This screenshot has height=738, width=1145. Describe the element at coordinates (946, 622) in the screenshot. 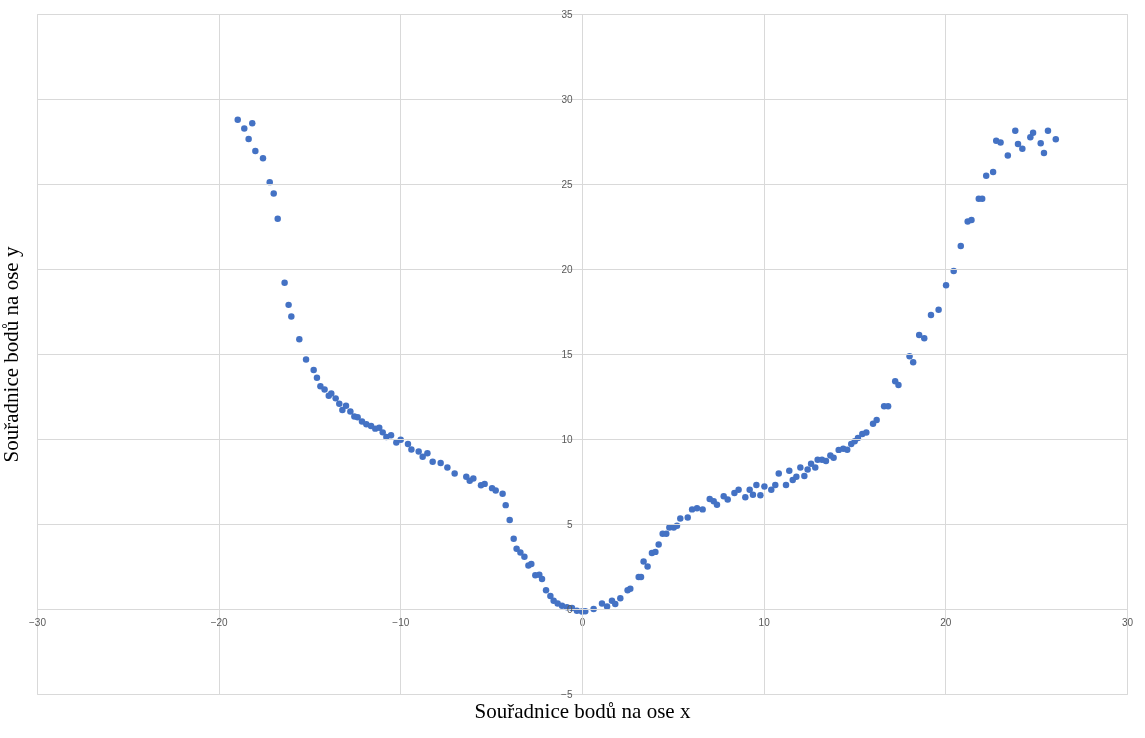

I see `x-tick-label: 20` at that location.